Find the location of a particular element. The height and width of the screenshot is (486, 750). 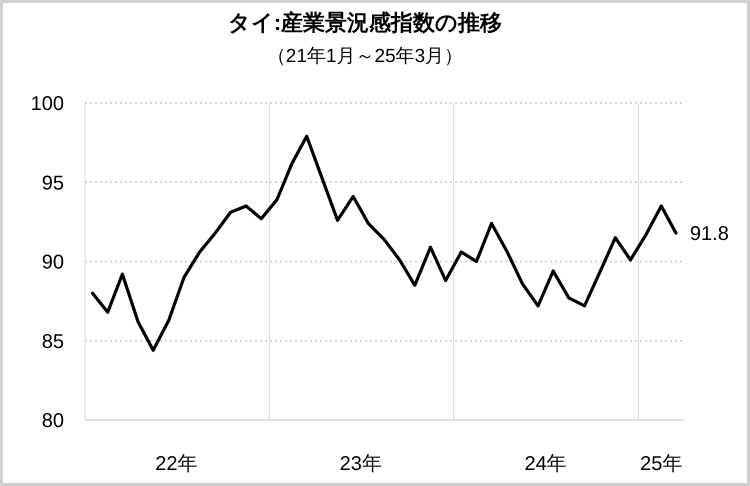

x-tick-label: 24年 is located at coordinates (545, 464).